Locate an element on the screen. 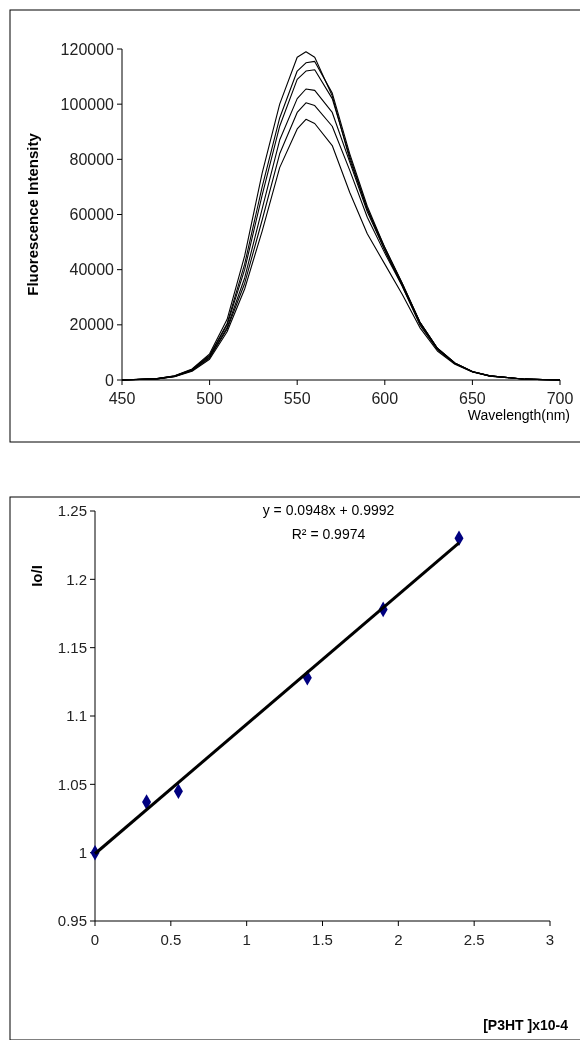 Image resolution: width=580 pixels, height=1040 pixels. y-tick-label: 100000 is located at coordinates (87, 104).